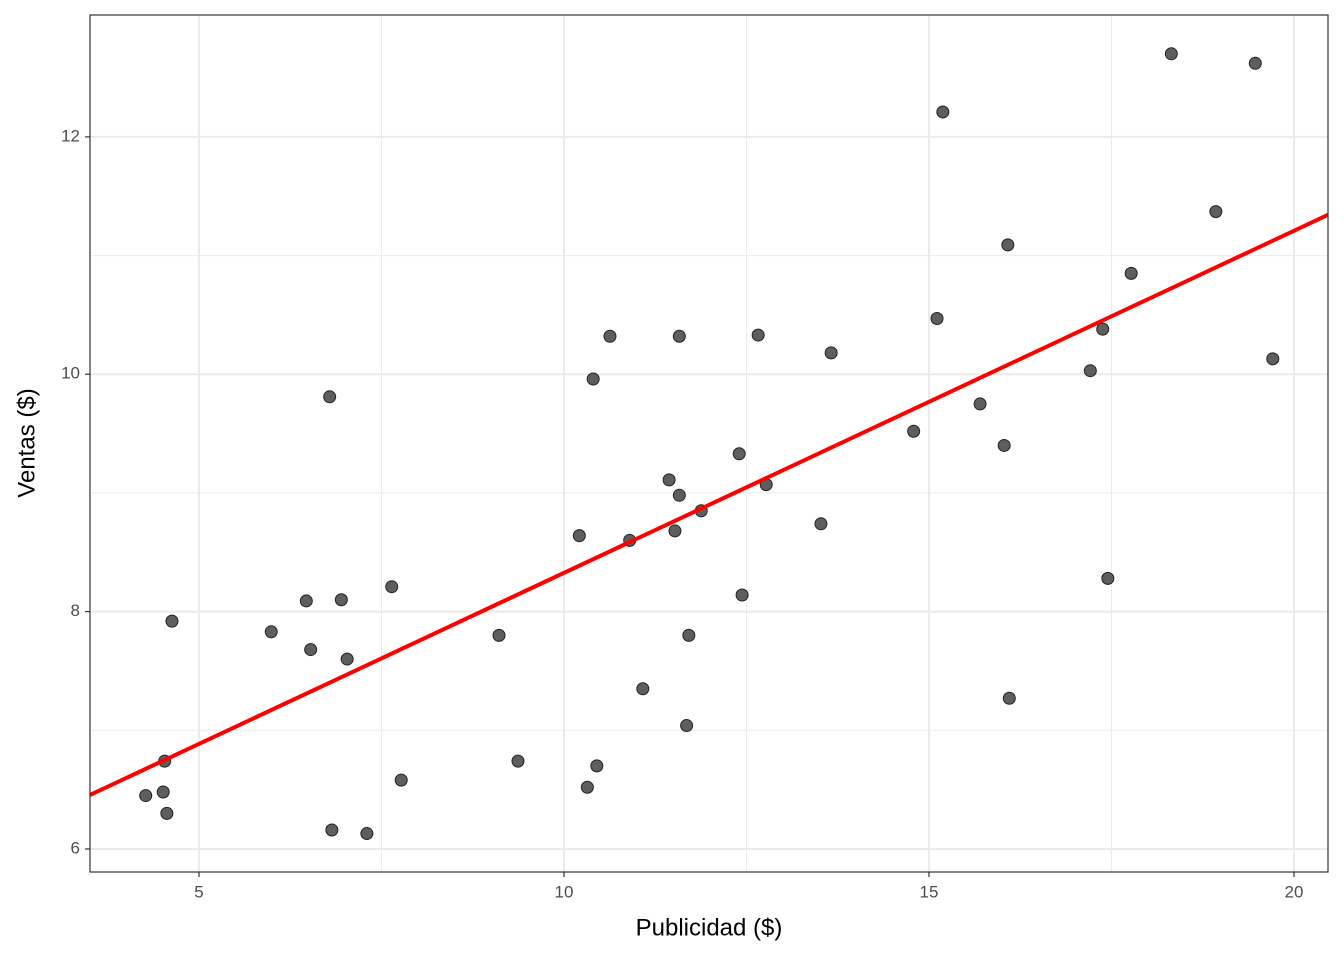 The image size is (1344, 960). Describe the element at coordinates (709, 927) in the screenshot. I see `x-axis-title: Publicidad ($)` at that location.